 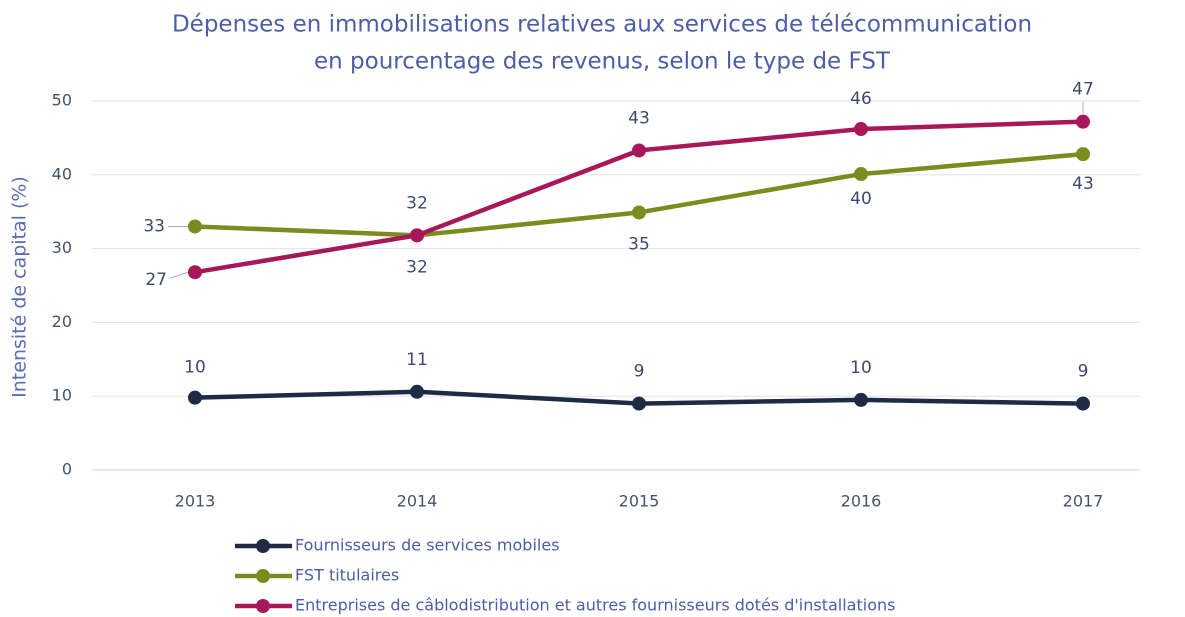 What do you see at coordinates (639, 501) in the screenshot?
I see `x-tick-label: 2015` at bounding box center [639, 501].